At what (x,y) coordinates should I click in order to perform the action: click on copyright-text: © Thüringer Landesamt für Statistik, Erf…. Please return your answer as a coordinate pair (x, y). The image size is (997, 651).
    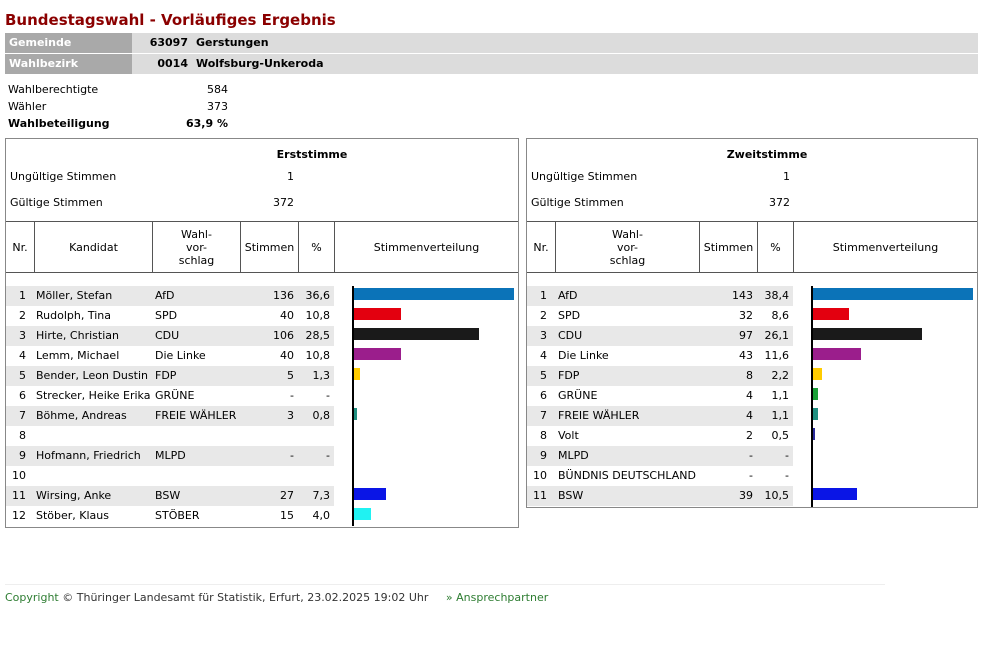
    Looking at the image, I should click on (245, 597).